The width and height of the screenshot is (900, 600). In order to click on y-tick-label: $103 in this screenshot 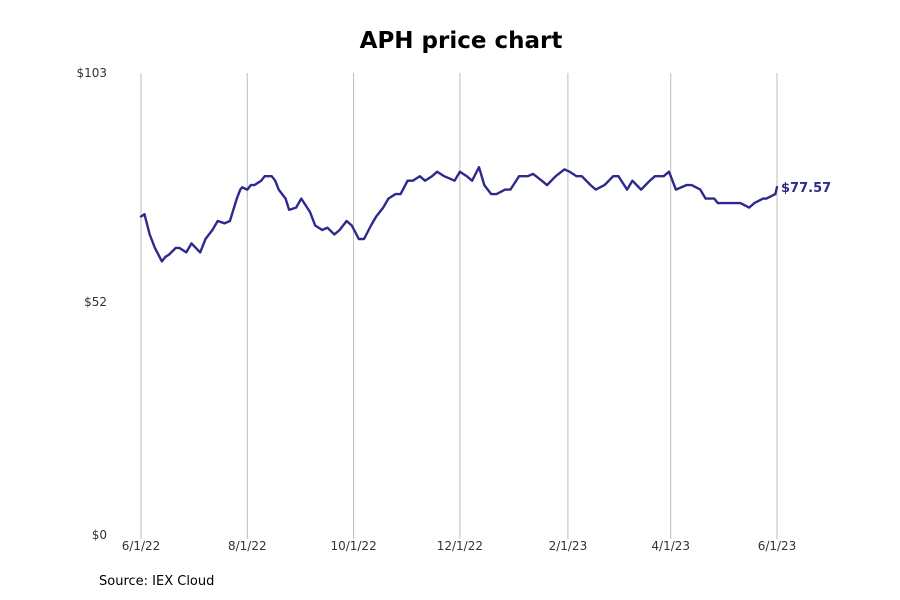, I will do `click(91, 73)`.